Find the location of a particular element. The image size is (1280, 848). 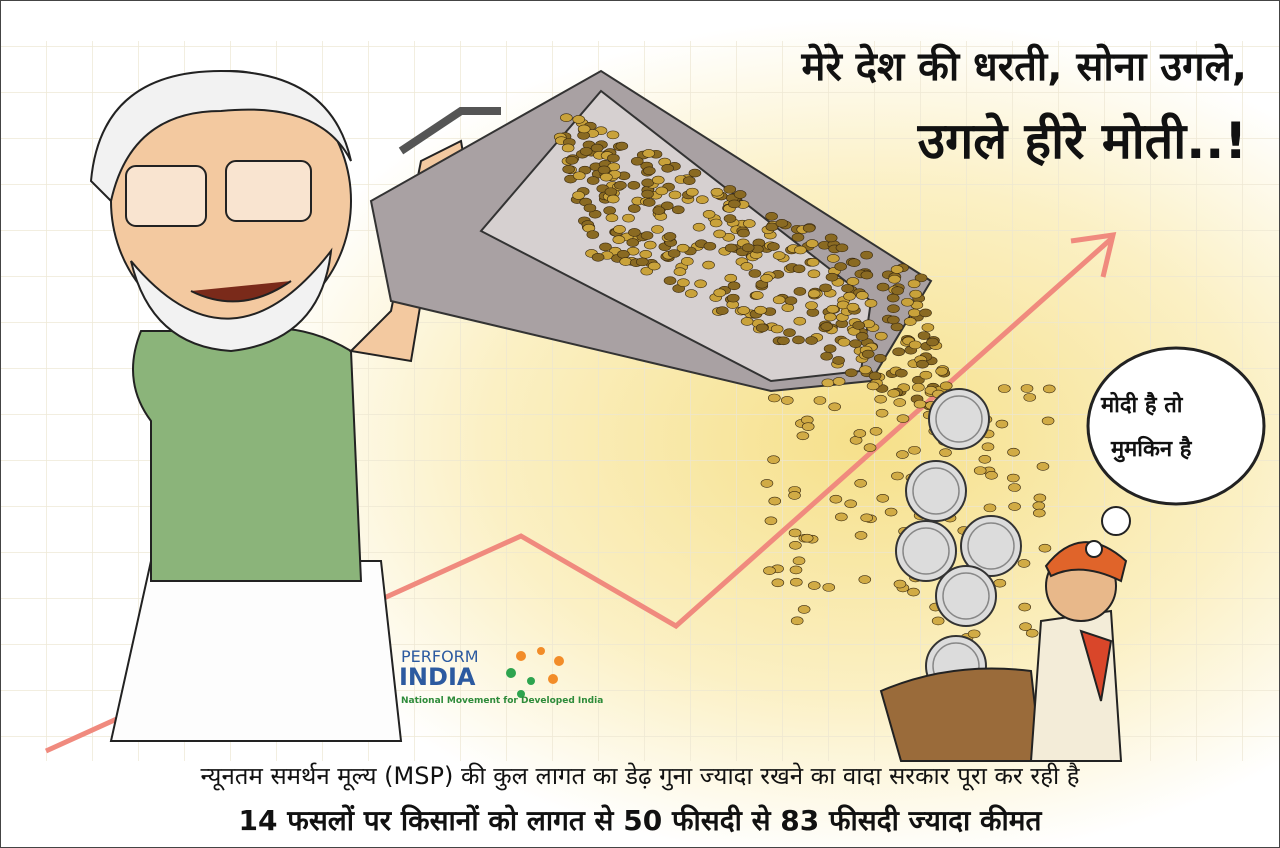

bubble-line2: मुमकिन है is located at coordinates (1151, 449).